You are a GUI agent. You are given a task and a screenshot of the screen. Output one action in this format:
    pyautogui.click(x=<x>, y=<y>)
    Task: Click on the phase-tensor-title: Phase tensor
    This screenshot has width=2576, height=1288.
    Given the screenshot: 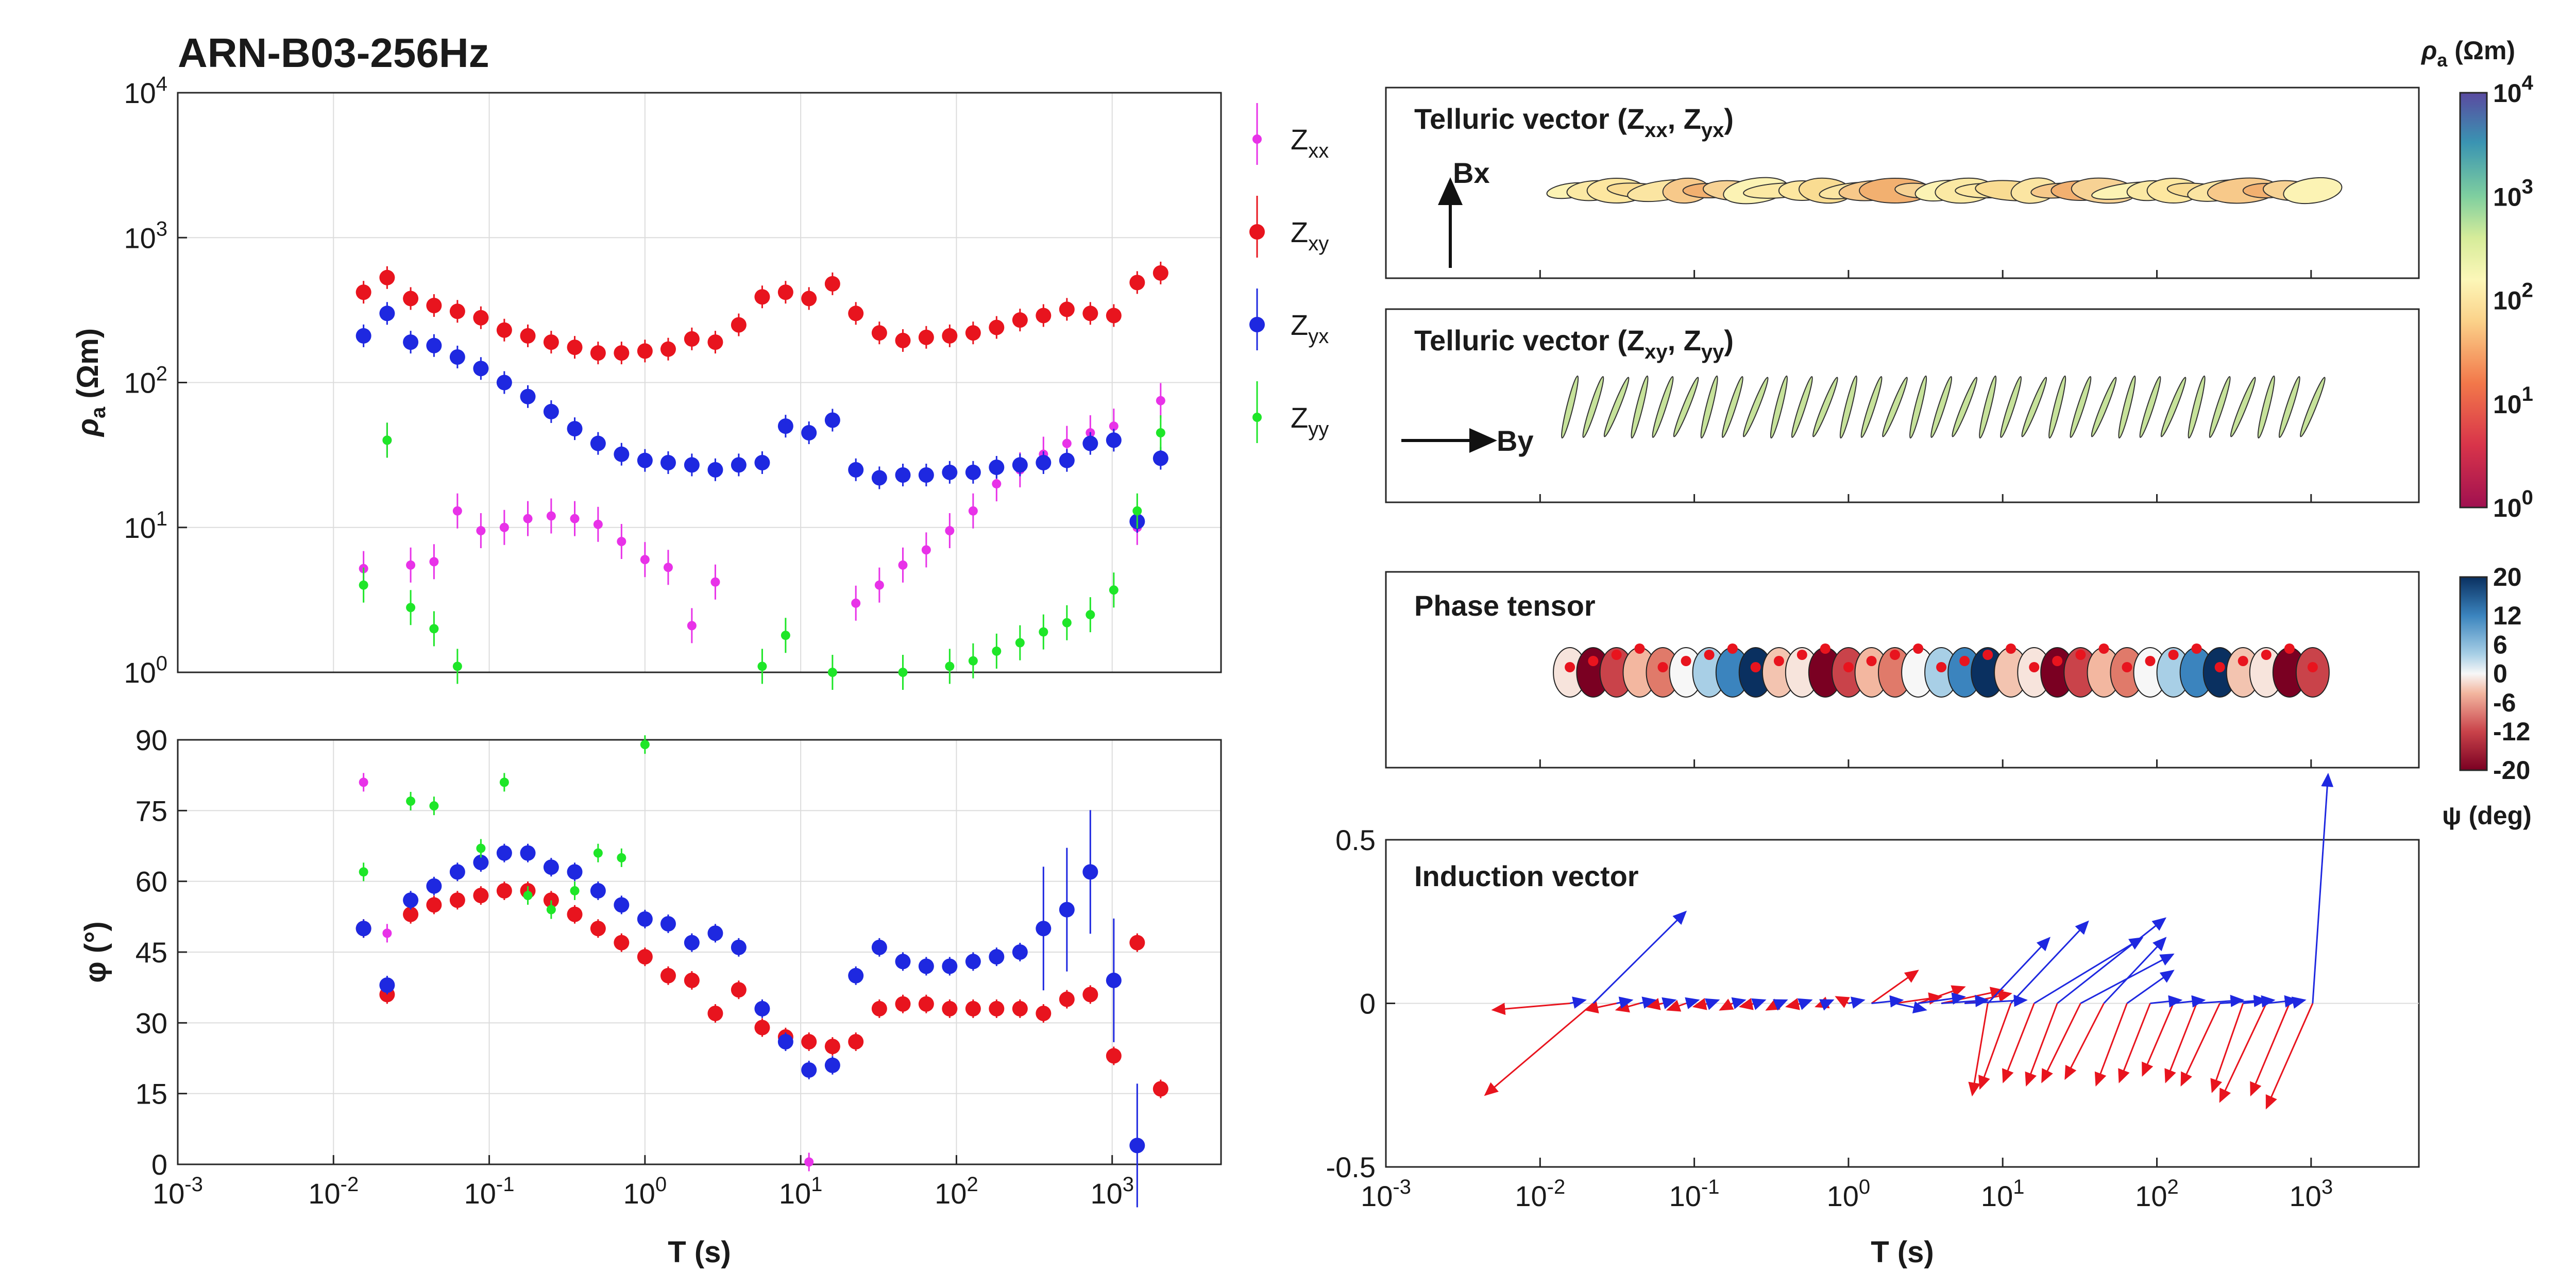 What is the action you would take?
    pyautogui.click(x=1505, y=605)
    